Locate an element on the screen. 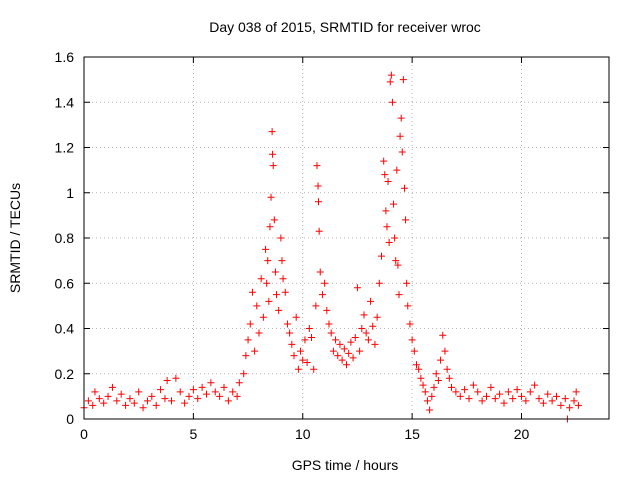  y-tick-label: 1.2 is located at coordinates (65, 148).